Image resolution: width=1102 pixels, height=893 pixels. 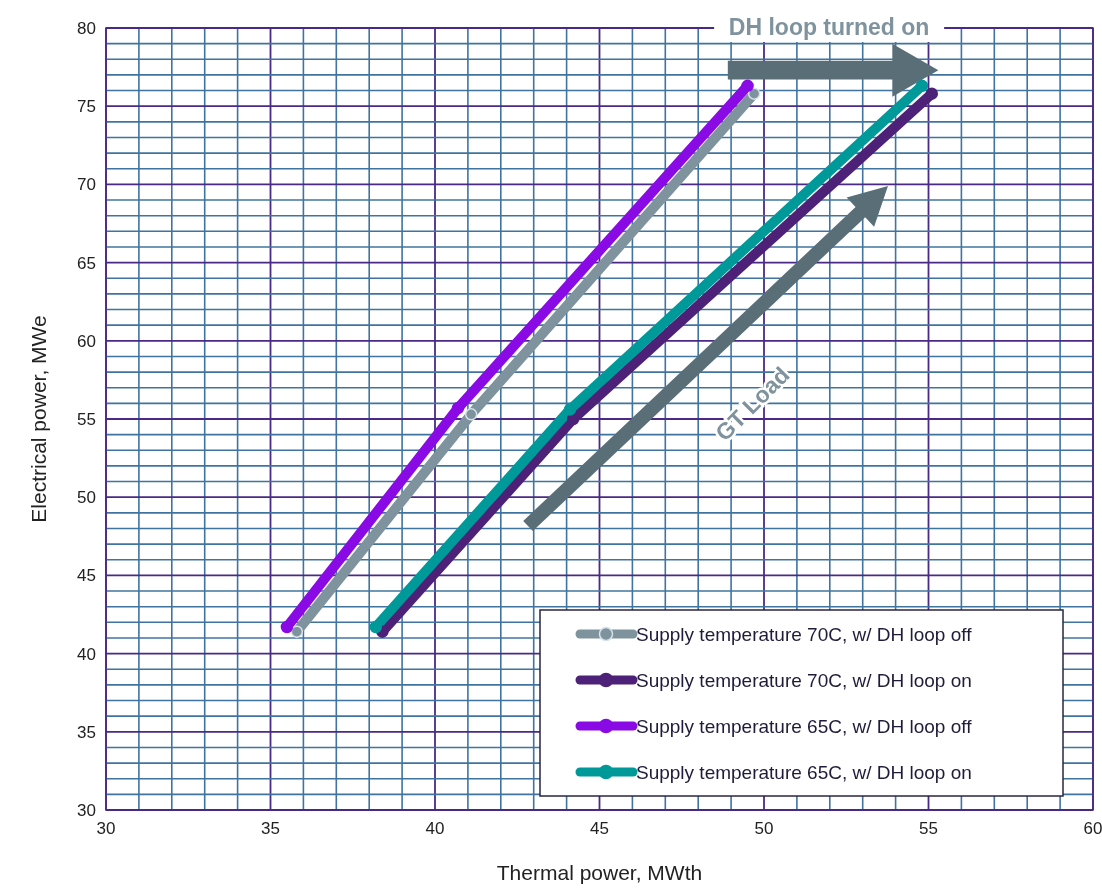 What do you see at coordinates (270, 828) in the screenshot?
I see `x-tick-label: 35` at bounding box center [270, 828].